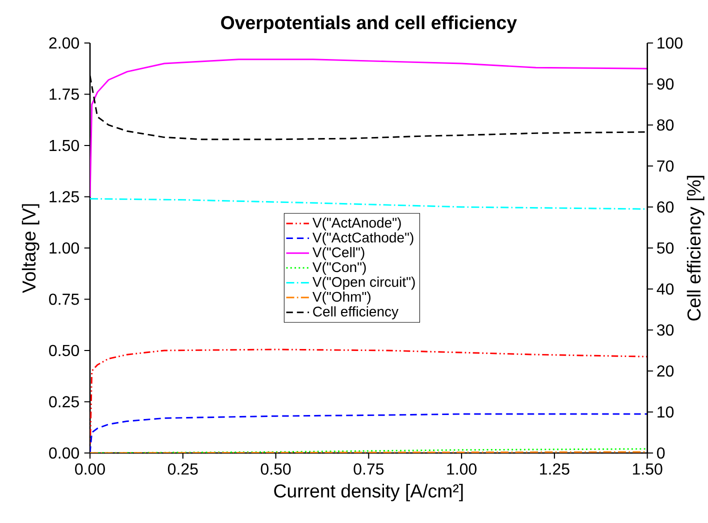 Image resolution: width=708 pixels, height=523 pixels. What do you see at coordinates (665, 125) in the screenshot?
I see `y2-tick-label: 80` at bounding box center [665, 125].